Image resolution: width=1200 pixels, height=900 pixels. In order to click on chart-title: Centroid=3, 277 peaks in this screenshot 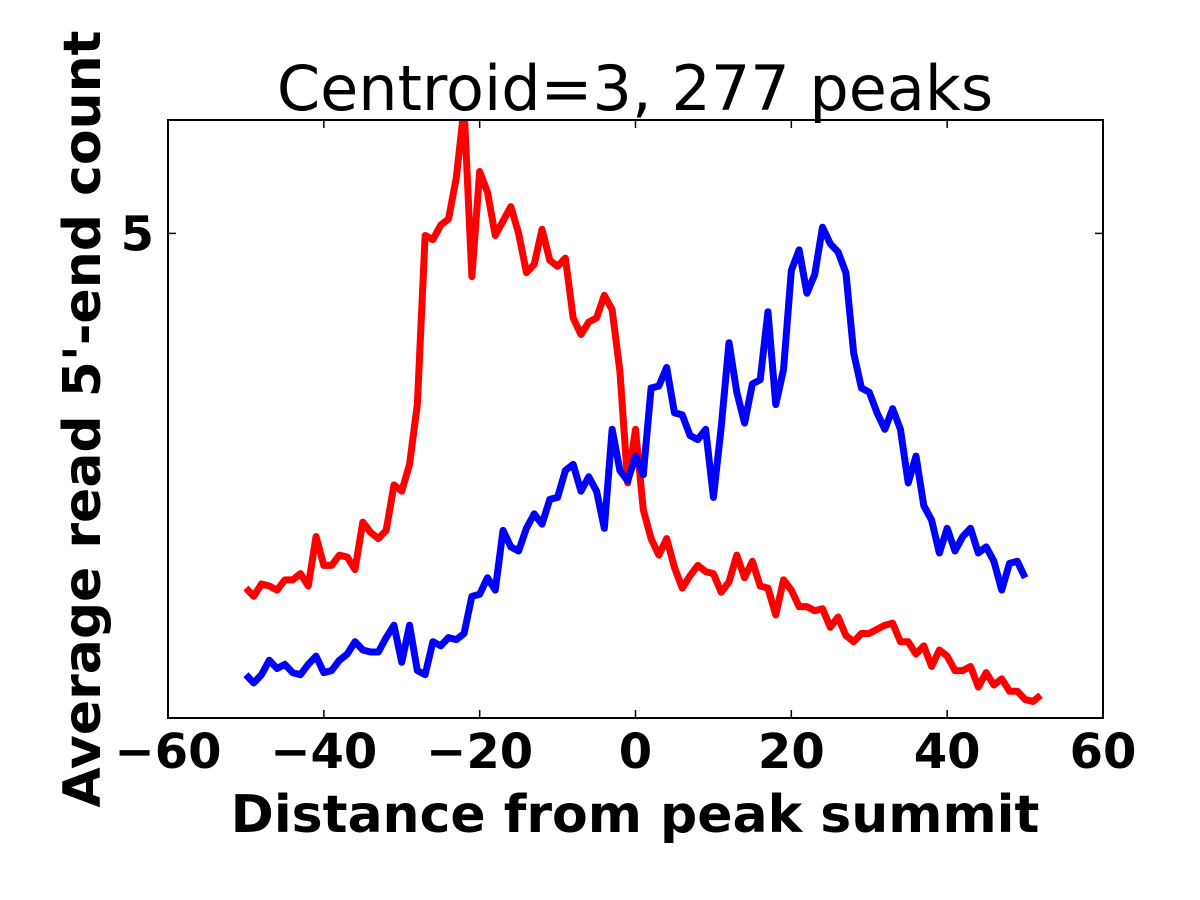, I will do `click(635, 88)`.